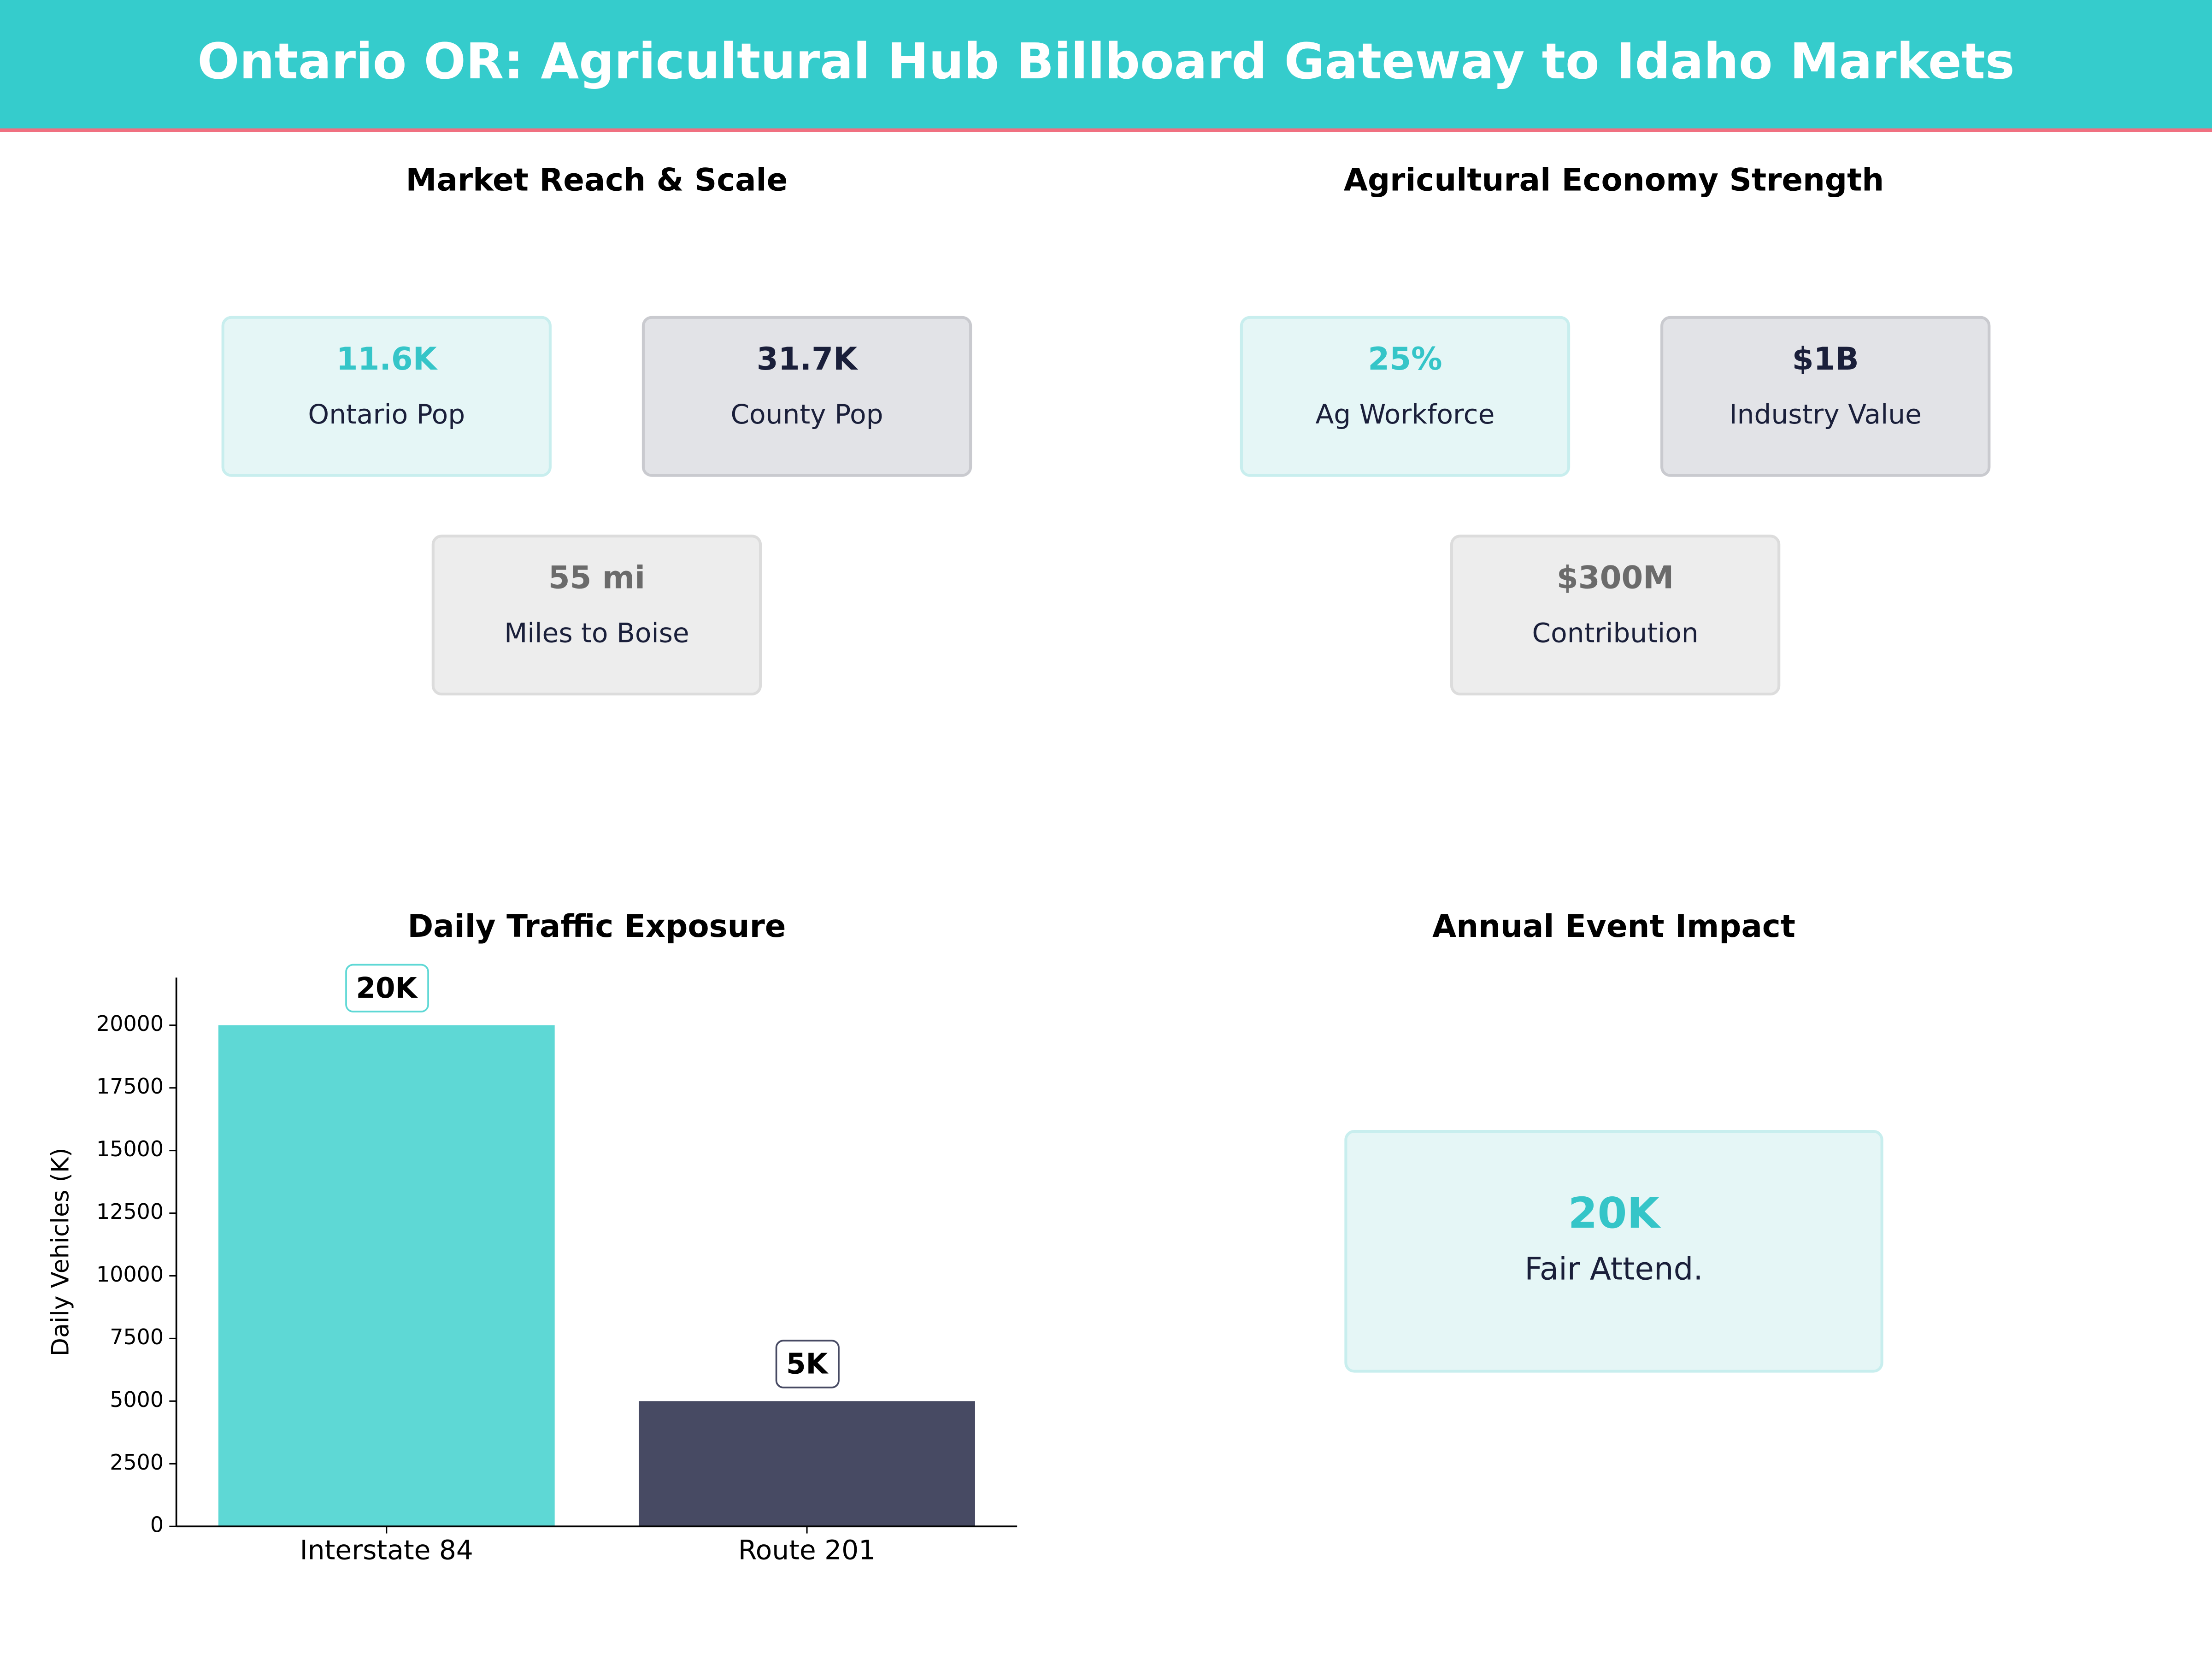  Describe the element at coordinates (1615, 633) in the screenshot. I see `stat-label: Contribution` at that location.